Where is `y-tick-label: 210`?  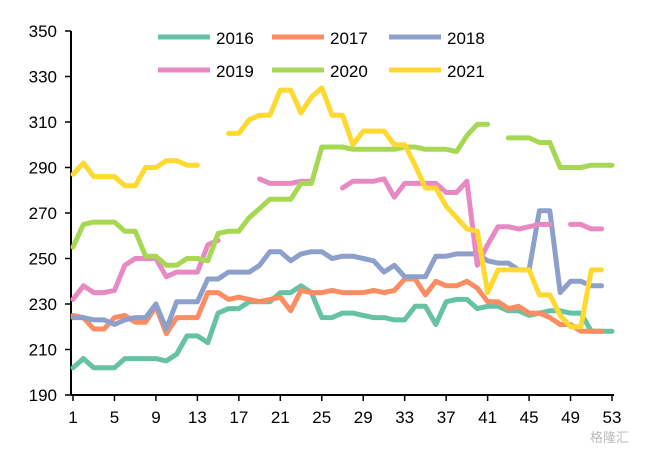 y-tick-label: 210 is located at coordinates (43, 350).